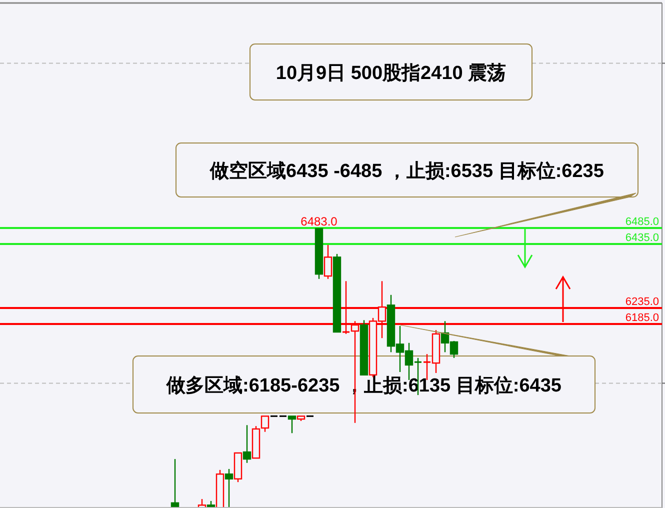  What do you see at coordinates (406, 171) in the screenshot?
I see `annotation: 做空区域6435 -6485 ，止损:6535 目标位:6235` at bounding box center [406, 171].